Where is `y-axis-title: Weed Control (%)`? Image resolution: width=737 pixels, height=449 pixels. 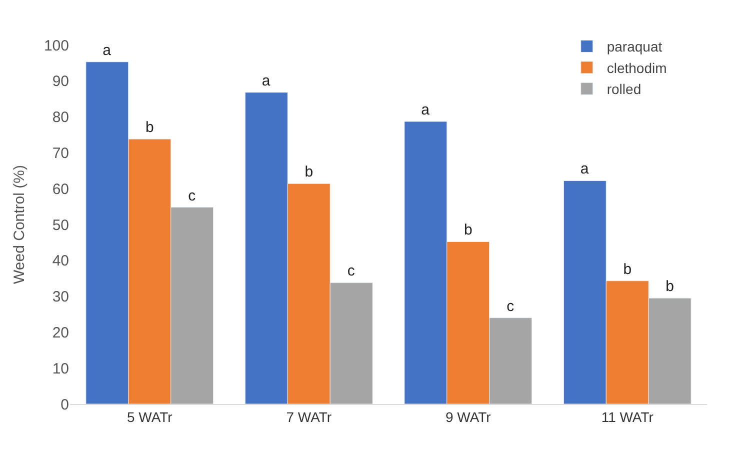 y-axis-title: Weed Control (%) is located at coordinates (19, 224).